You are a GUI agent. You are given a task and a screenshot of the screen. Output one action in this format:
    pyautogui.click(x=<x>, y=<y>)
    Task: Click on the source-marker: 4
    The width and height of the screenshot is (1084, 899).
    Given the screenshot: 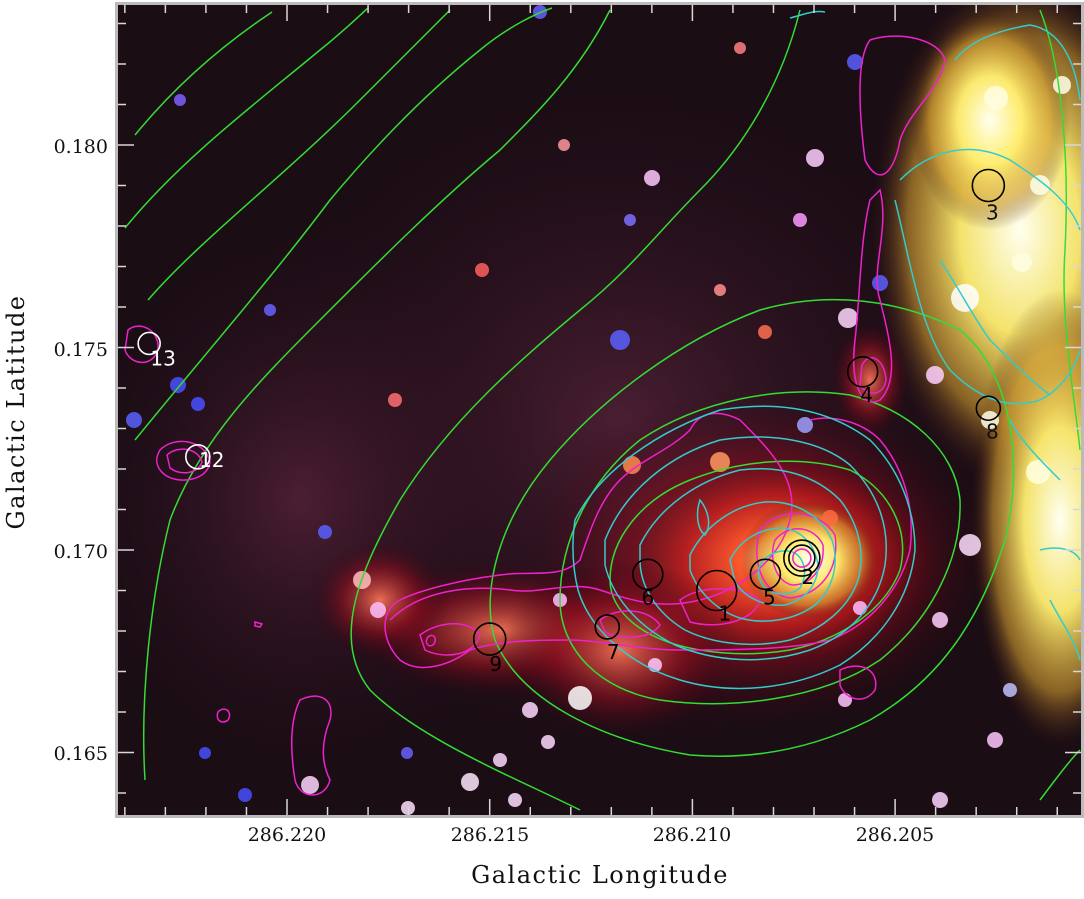 What is the action you would take?
    pyautogui.click(x=862, y=381)
    